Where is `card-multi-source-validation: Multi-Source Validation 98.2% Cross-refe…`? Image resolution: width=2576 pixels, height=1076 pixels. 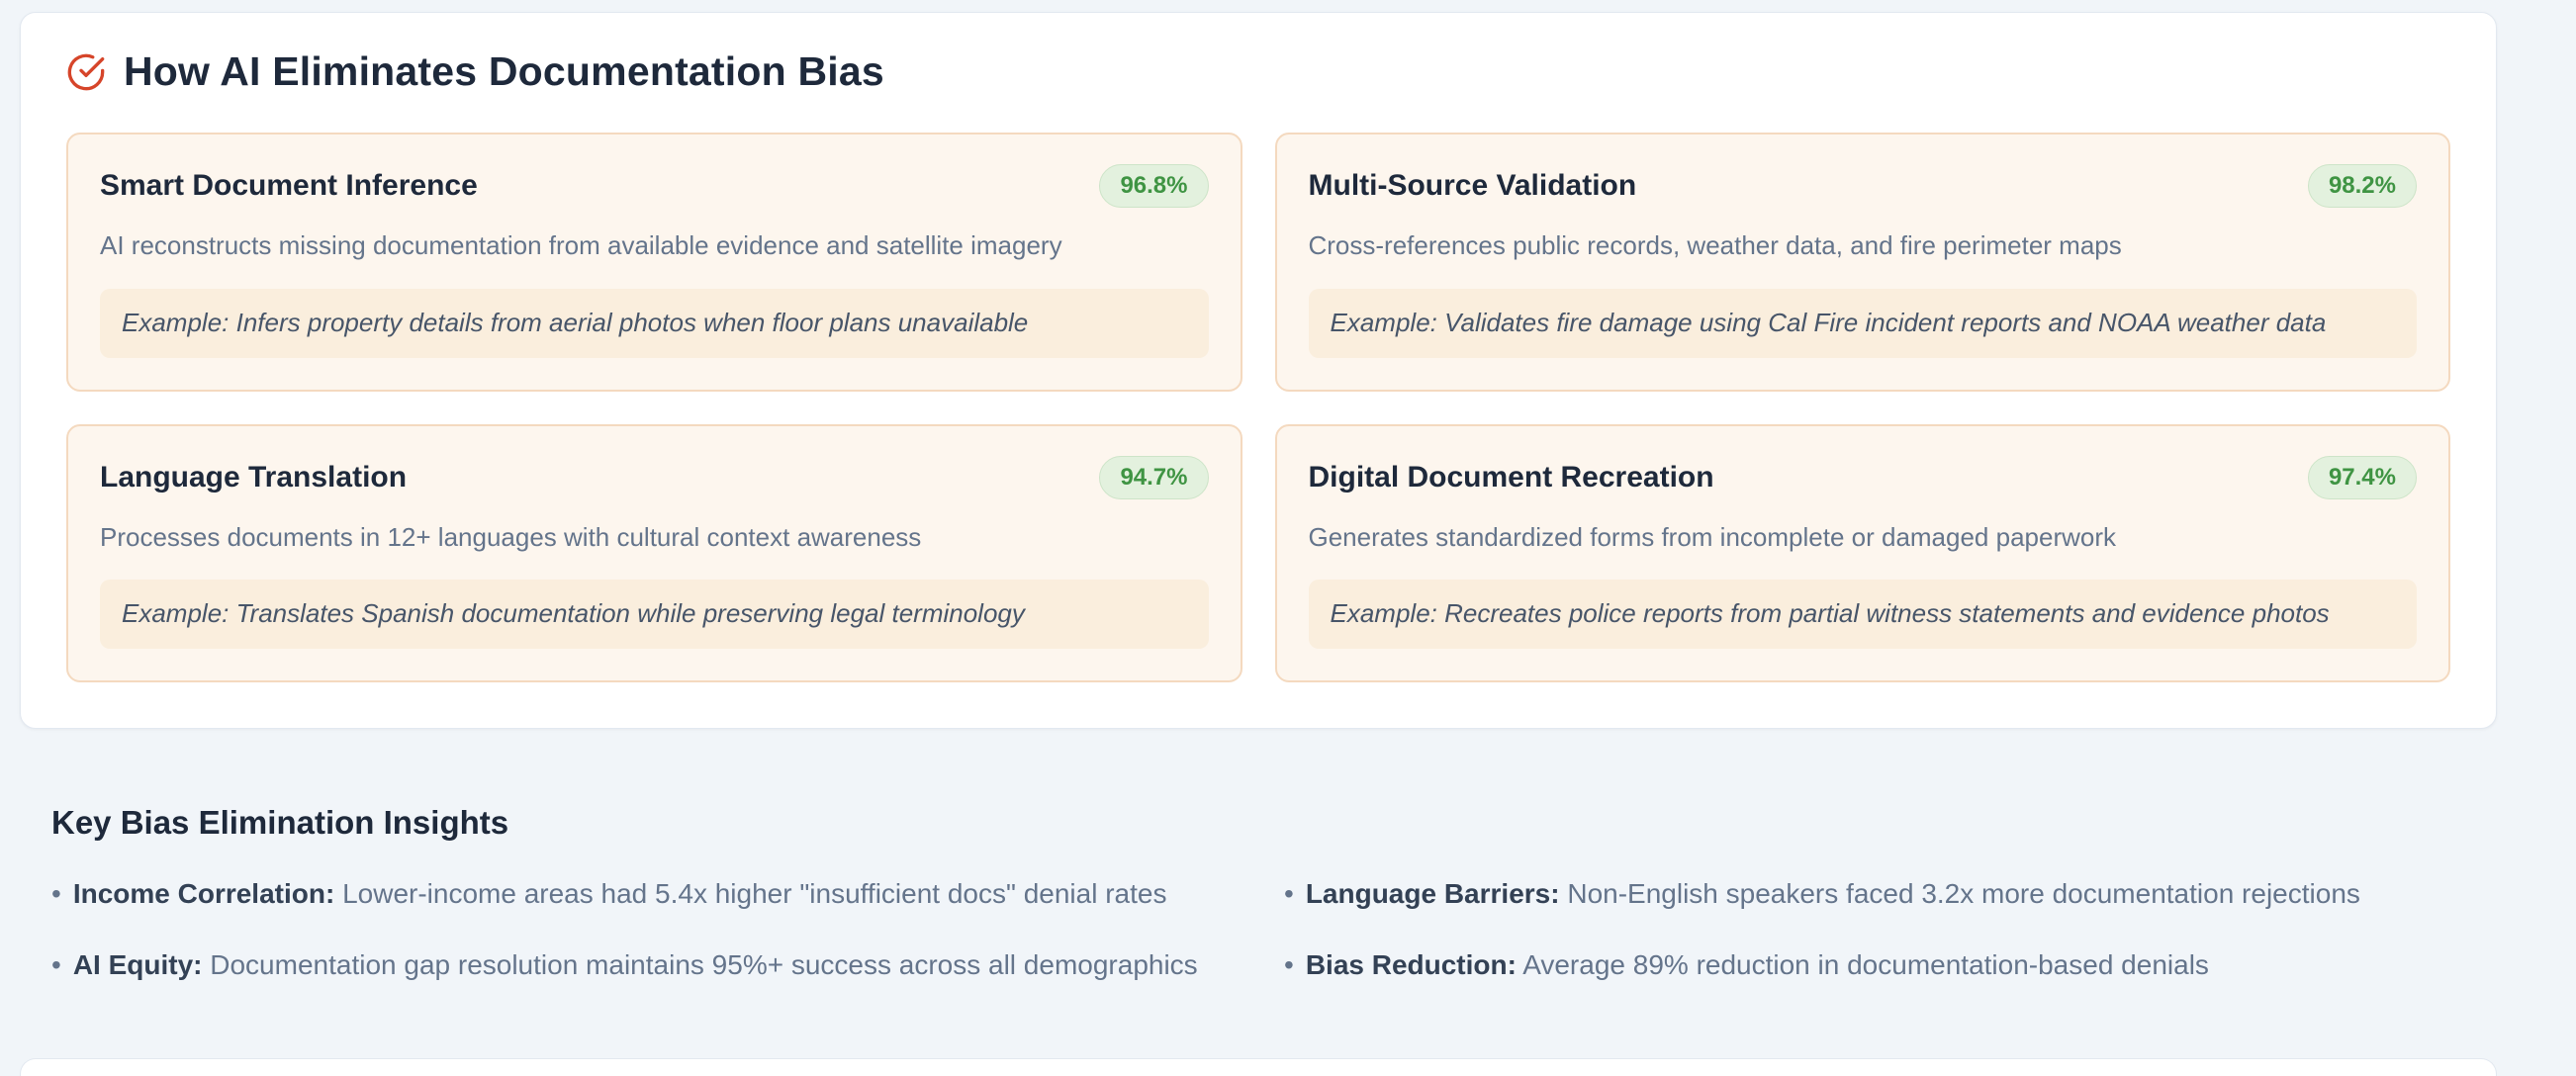 card-multi-source-validation: Multi-Source Validation 98.2% Cross-refe… is located at coordinates (1862, 262).